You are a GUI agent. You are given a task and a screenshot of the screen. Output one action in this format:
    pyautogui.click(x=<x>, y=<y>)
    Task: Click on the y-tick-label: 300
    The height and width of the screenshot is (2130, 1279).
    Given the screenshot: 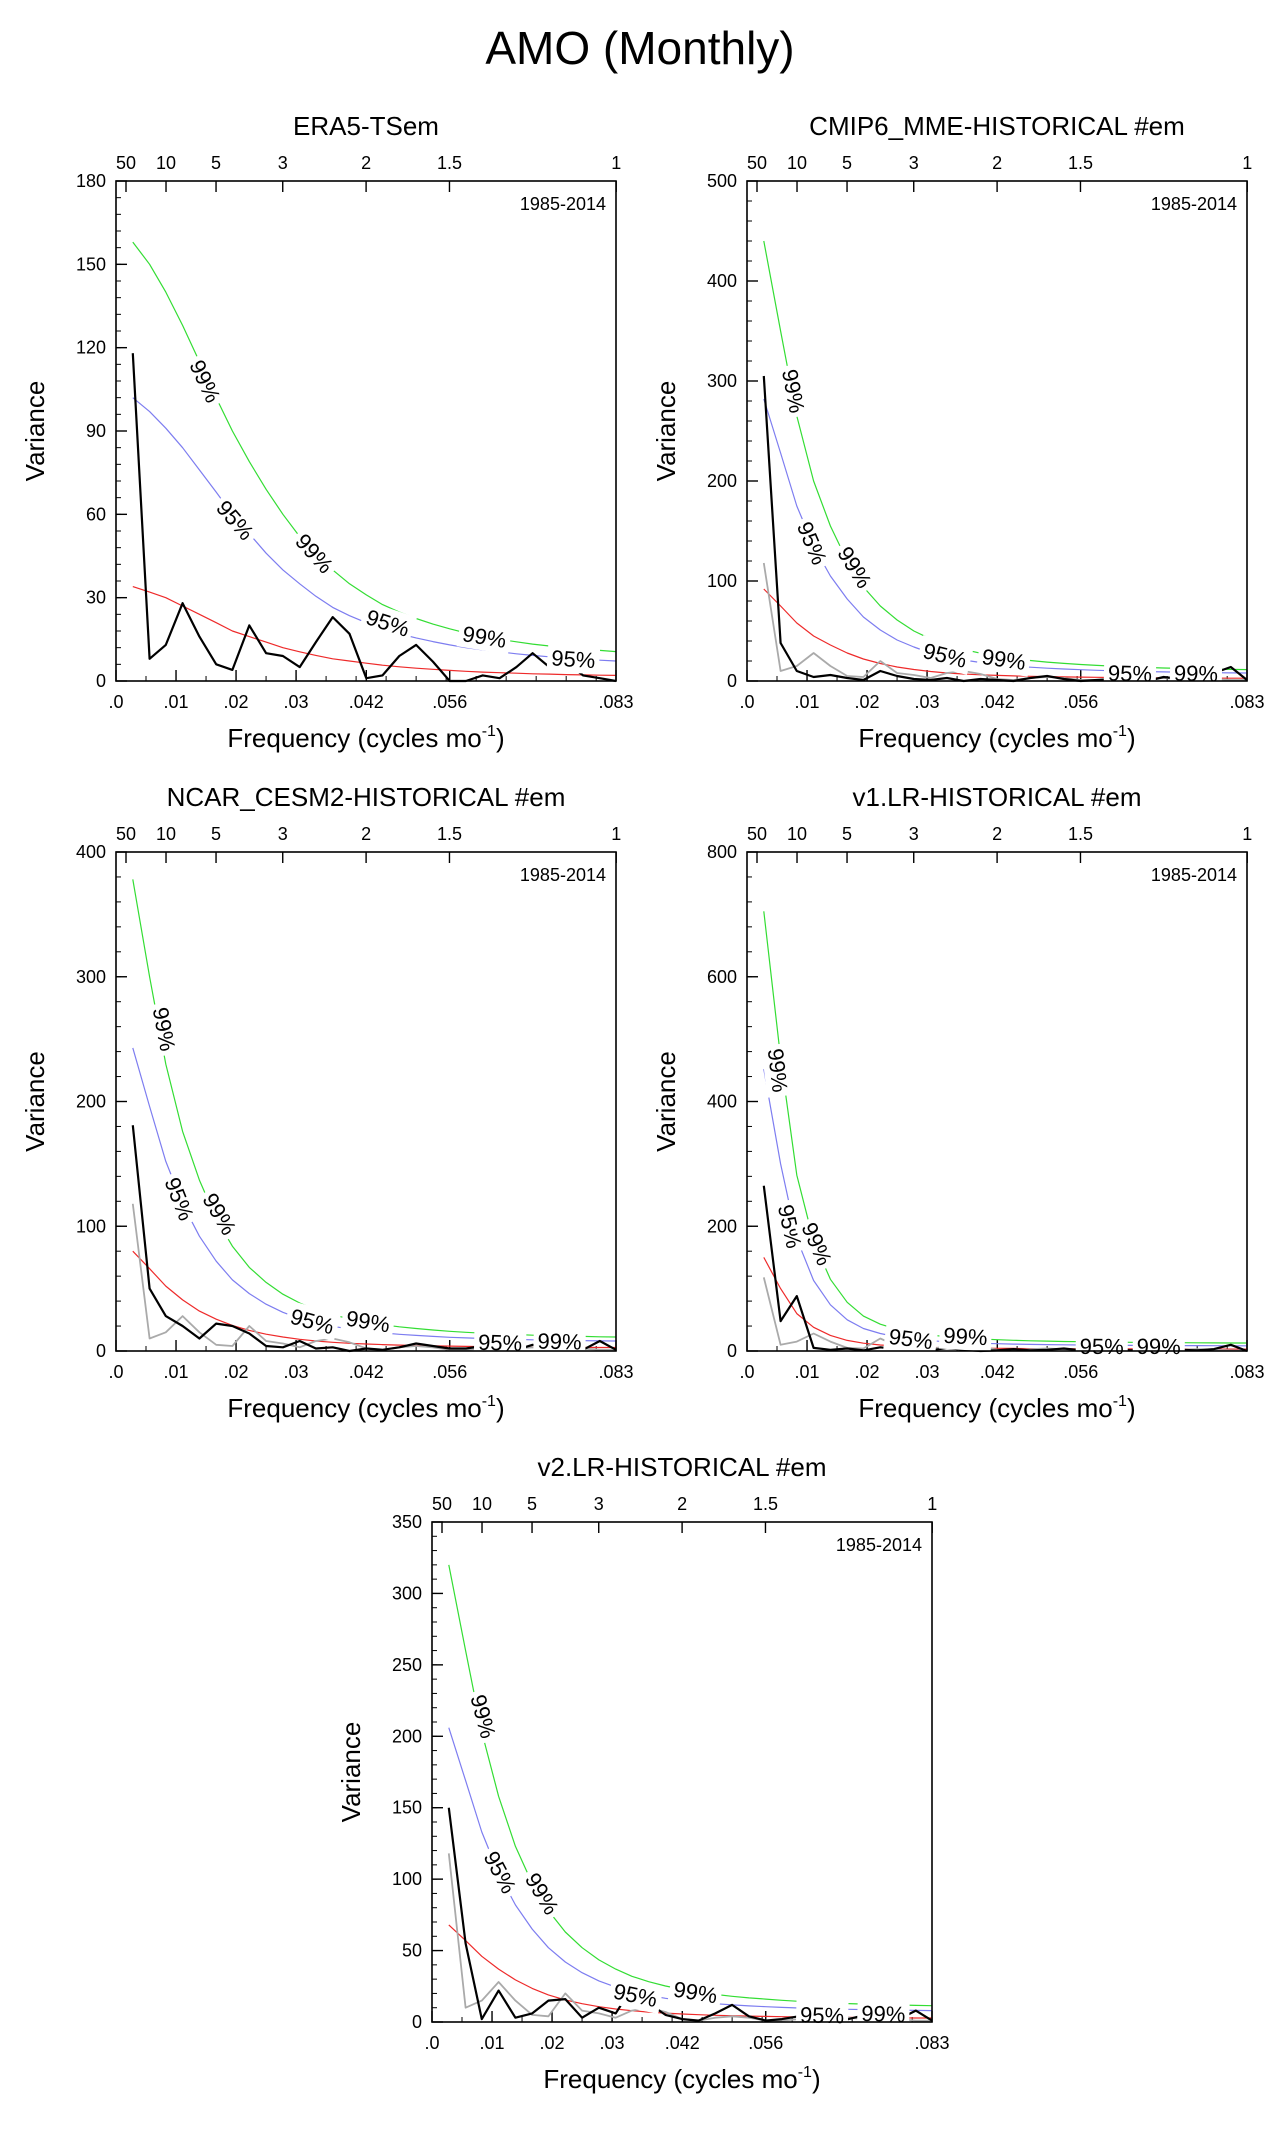 What is the action you would take?
    pyautogui.click(x=722, y=381)
    